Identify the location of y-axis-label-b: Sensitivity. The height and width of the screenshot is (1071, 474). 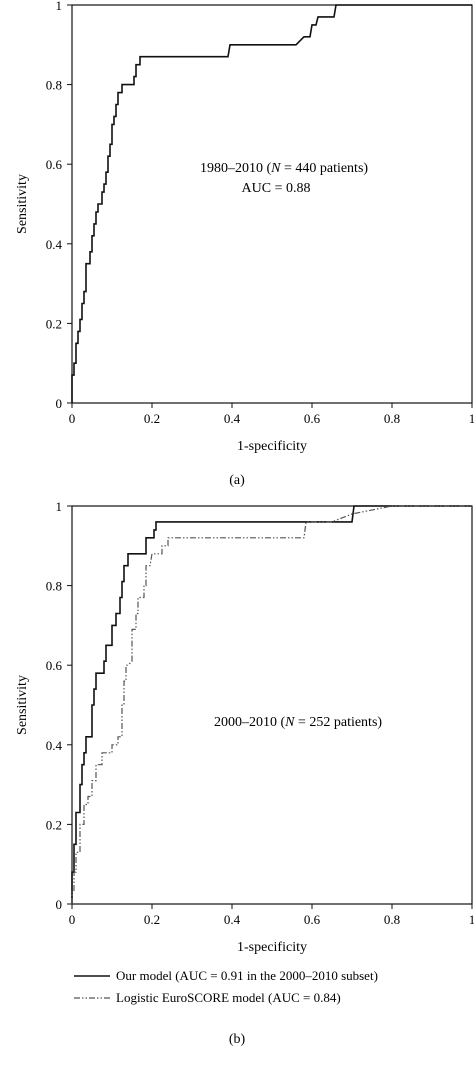
(22, 705).